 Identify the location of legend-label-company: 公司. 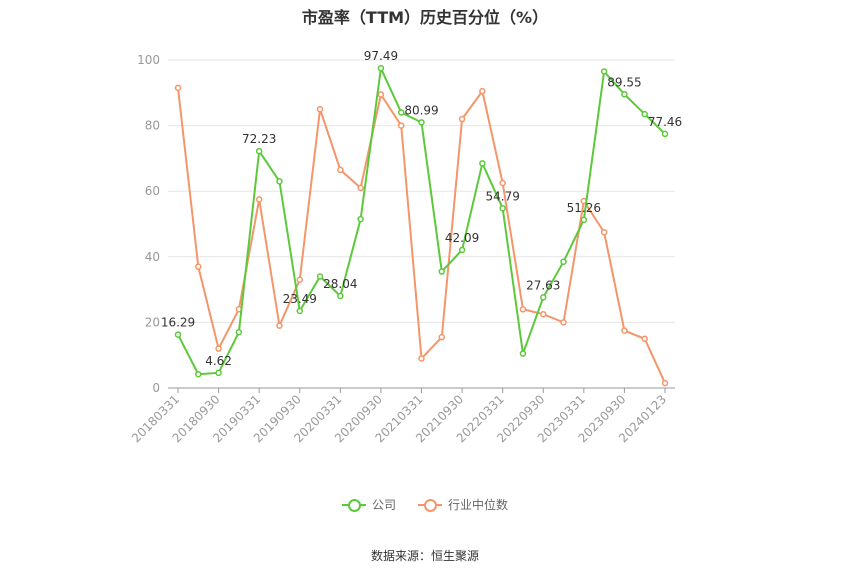
(383, 505).